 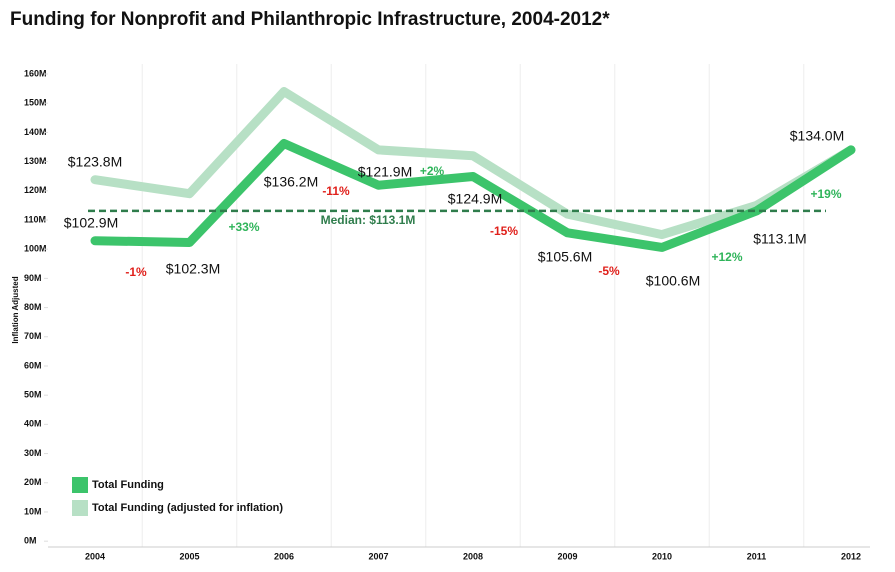 What do you see at coordinates (567, 556) in the screenshot?
I see `x-tick-label: 2009` at bounding box center [567, 556].